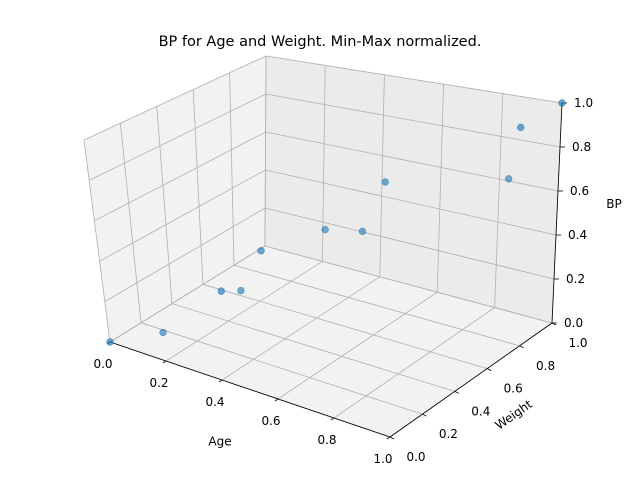 The width and height of the screenshot is (640, 480). What do you see at coordinates (471, 380) in the screenshot?
I see `y-axis-line` at bounding box center [471, 380].